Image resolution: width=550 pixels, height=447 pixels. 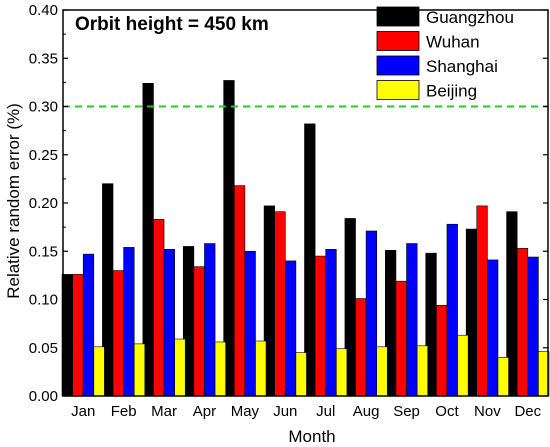 What do you see at coordinates (169, 323) in the screenshot?
I see `bar-shanghai-mar` at bounding box center [169, 323].